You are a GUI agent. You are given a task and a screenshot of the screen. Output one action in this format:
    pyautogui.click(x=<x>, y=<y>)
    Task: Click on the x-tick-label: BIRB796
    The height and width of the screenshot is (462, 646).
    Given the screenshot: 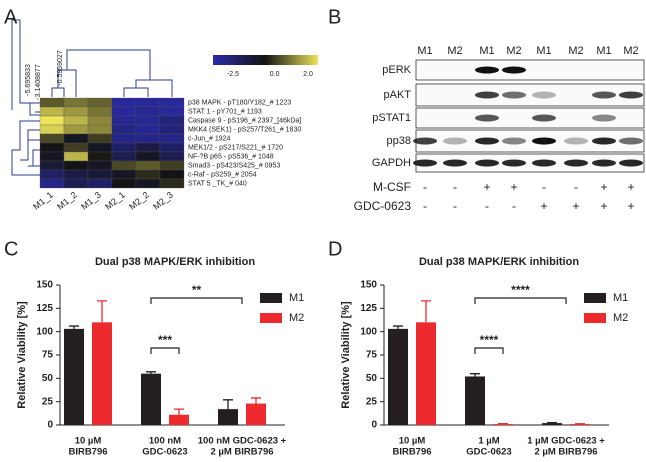 What is the action you would take?
    pyautogui.click(x=411, y=452)
    